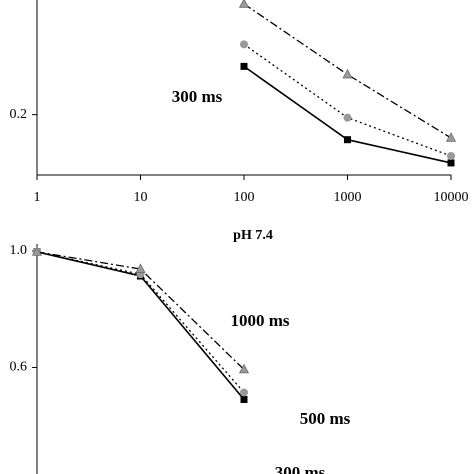  Describe the element at coordinates (19, 114) in the screenshot. I see `y-tick-label: 0.2` at that location.